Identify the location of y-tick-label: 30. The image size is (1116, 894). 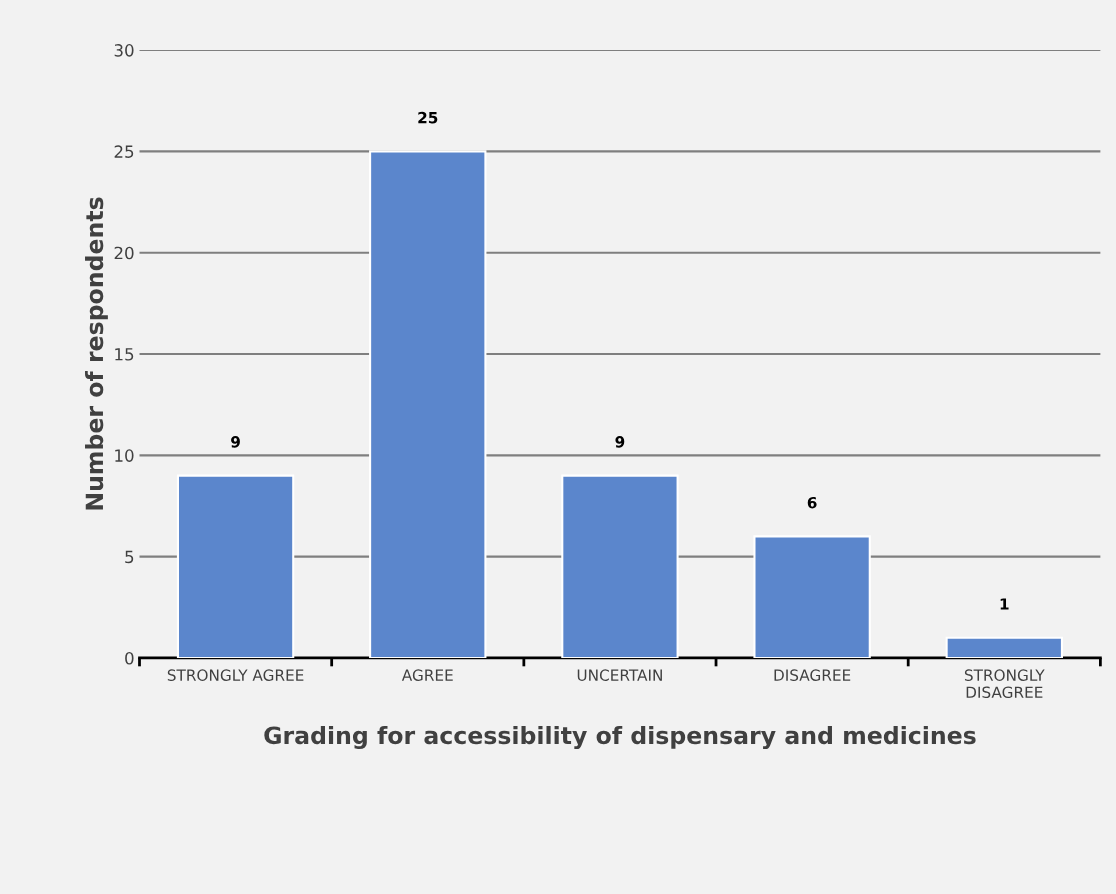
(124, 50).